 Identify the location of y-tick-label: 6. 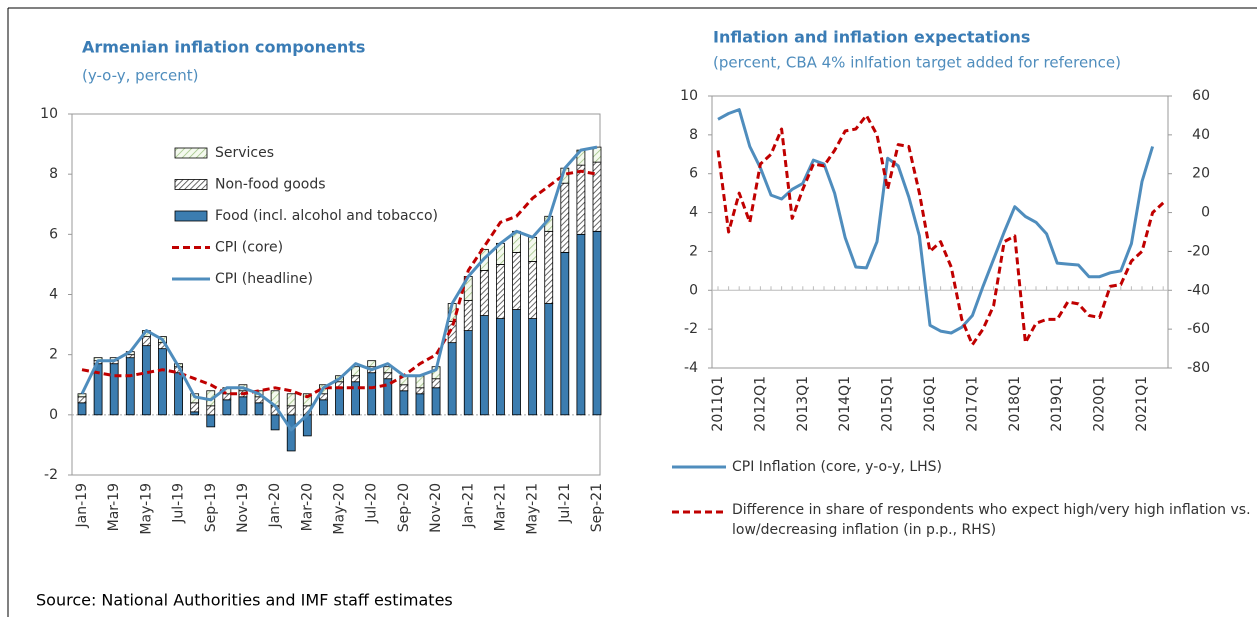
(693, 174).